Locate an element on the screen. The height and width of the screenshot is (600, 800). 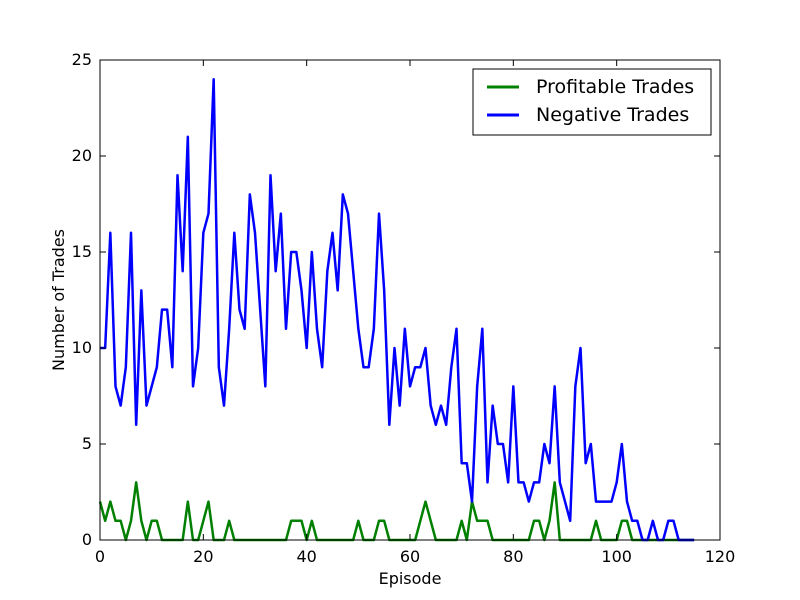
y-tick-label: 5 is located at coordinates (87, 443).